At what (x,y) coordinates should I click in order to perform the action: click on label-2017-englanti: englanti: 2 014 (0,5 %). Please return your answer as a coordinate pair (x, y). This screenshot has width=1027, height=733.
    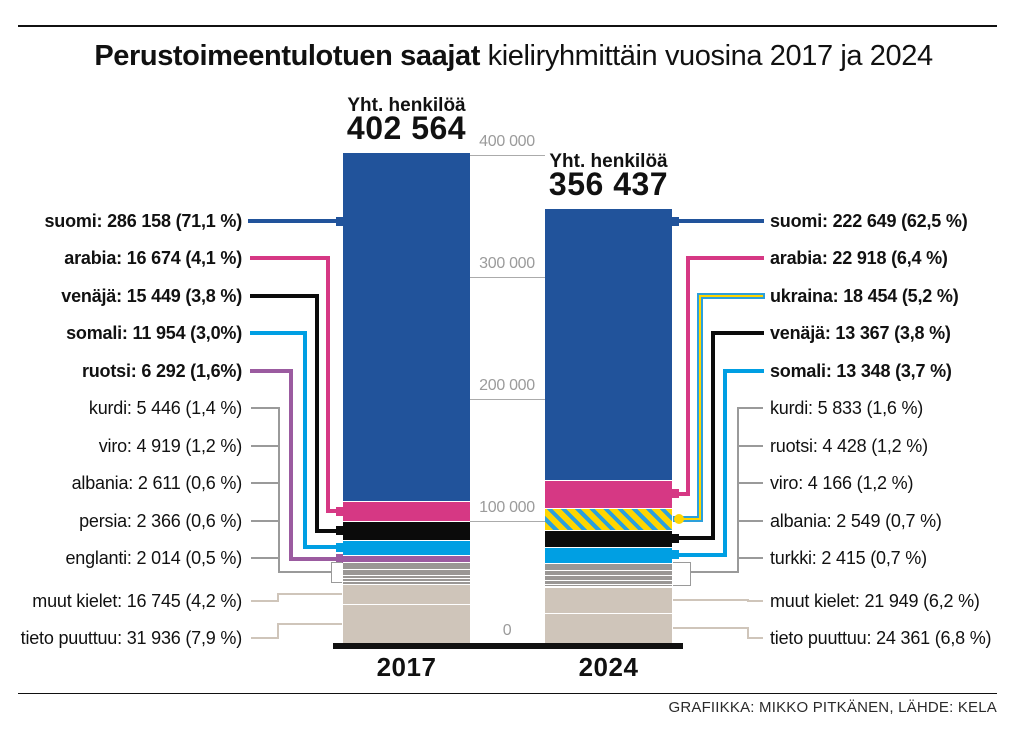
    Looking at the image, I should click on (153, 558).